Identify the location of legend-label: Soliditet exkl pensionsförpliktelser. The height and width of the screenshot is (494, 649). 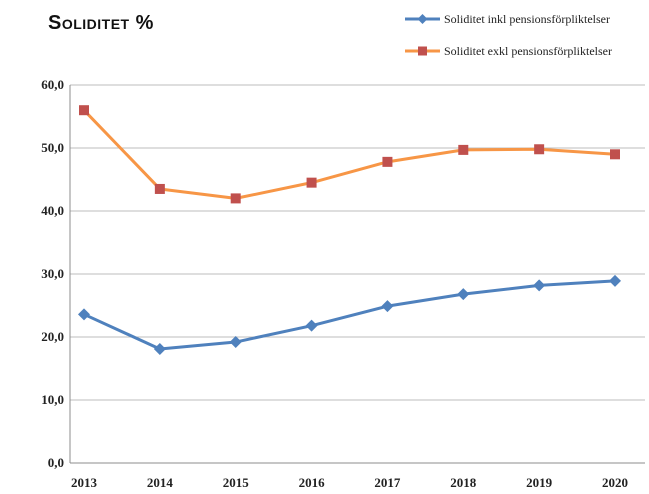
(528, 51).